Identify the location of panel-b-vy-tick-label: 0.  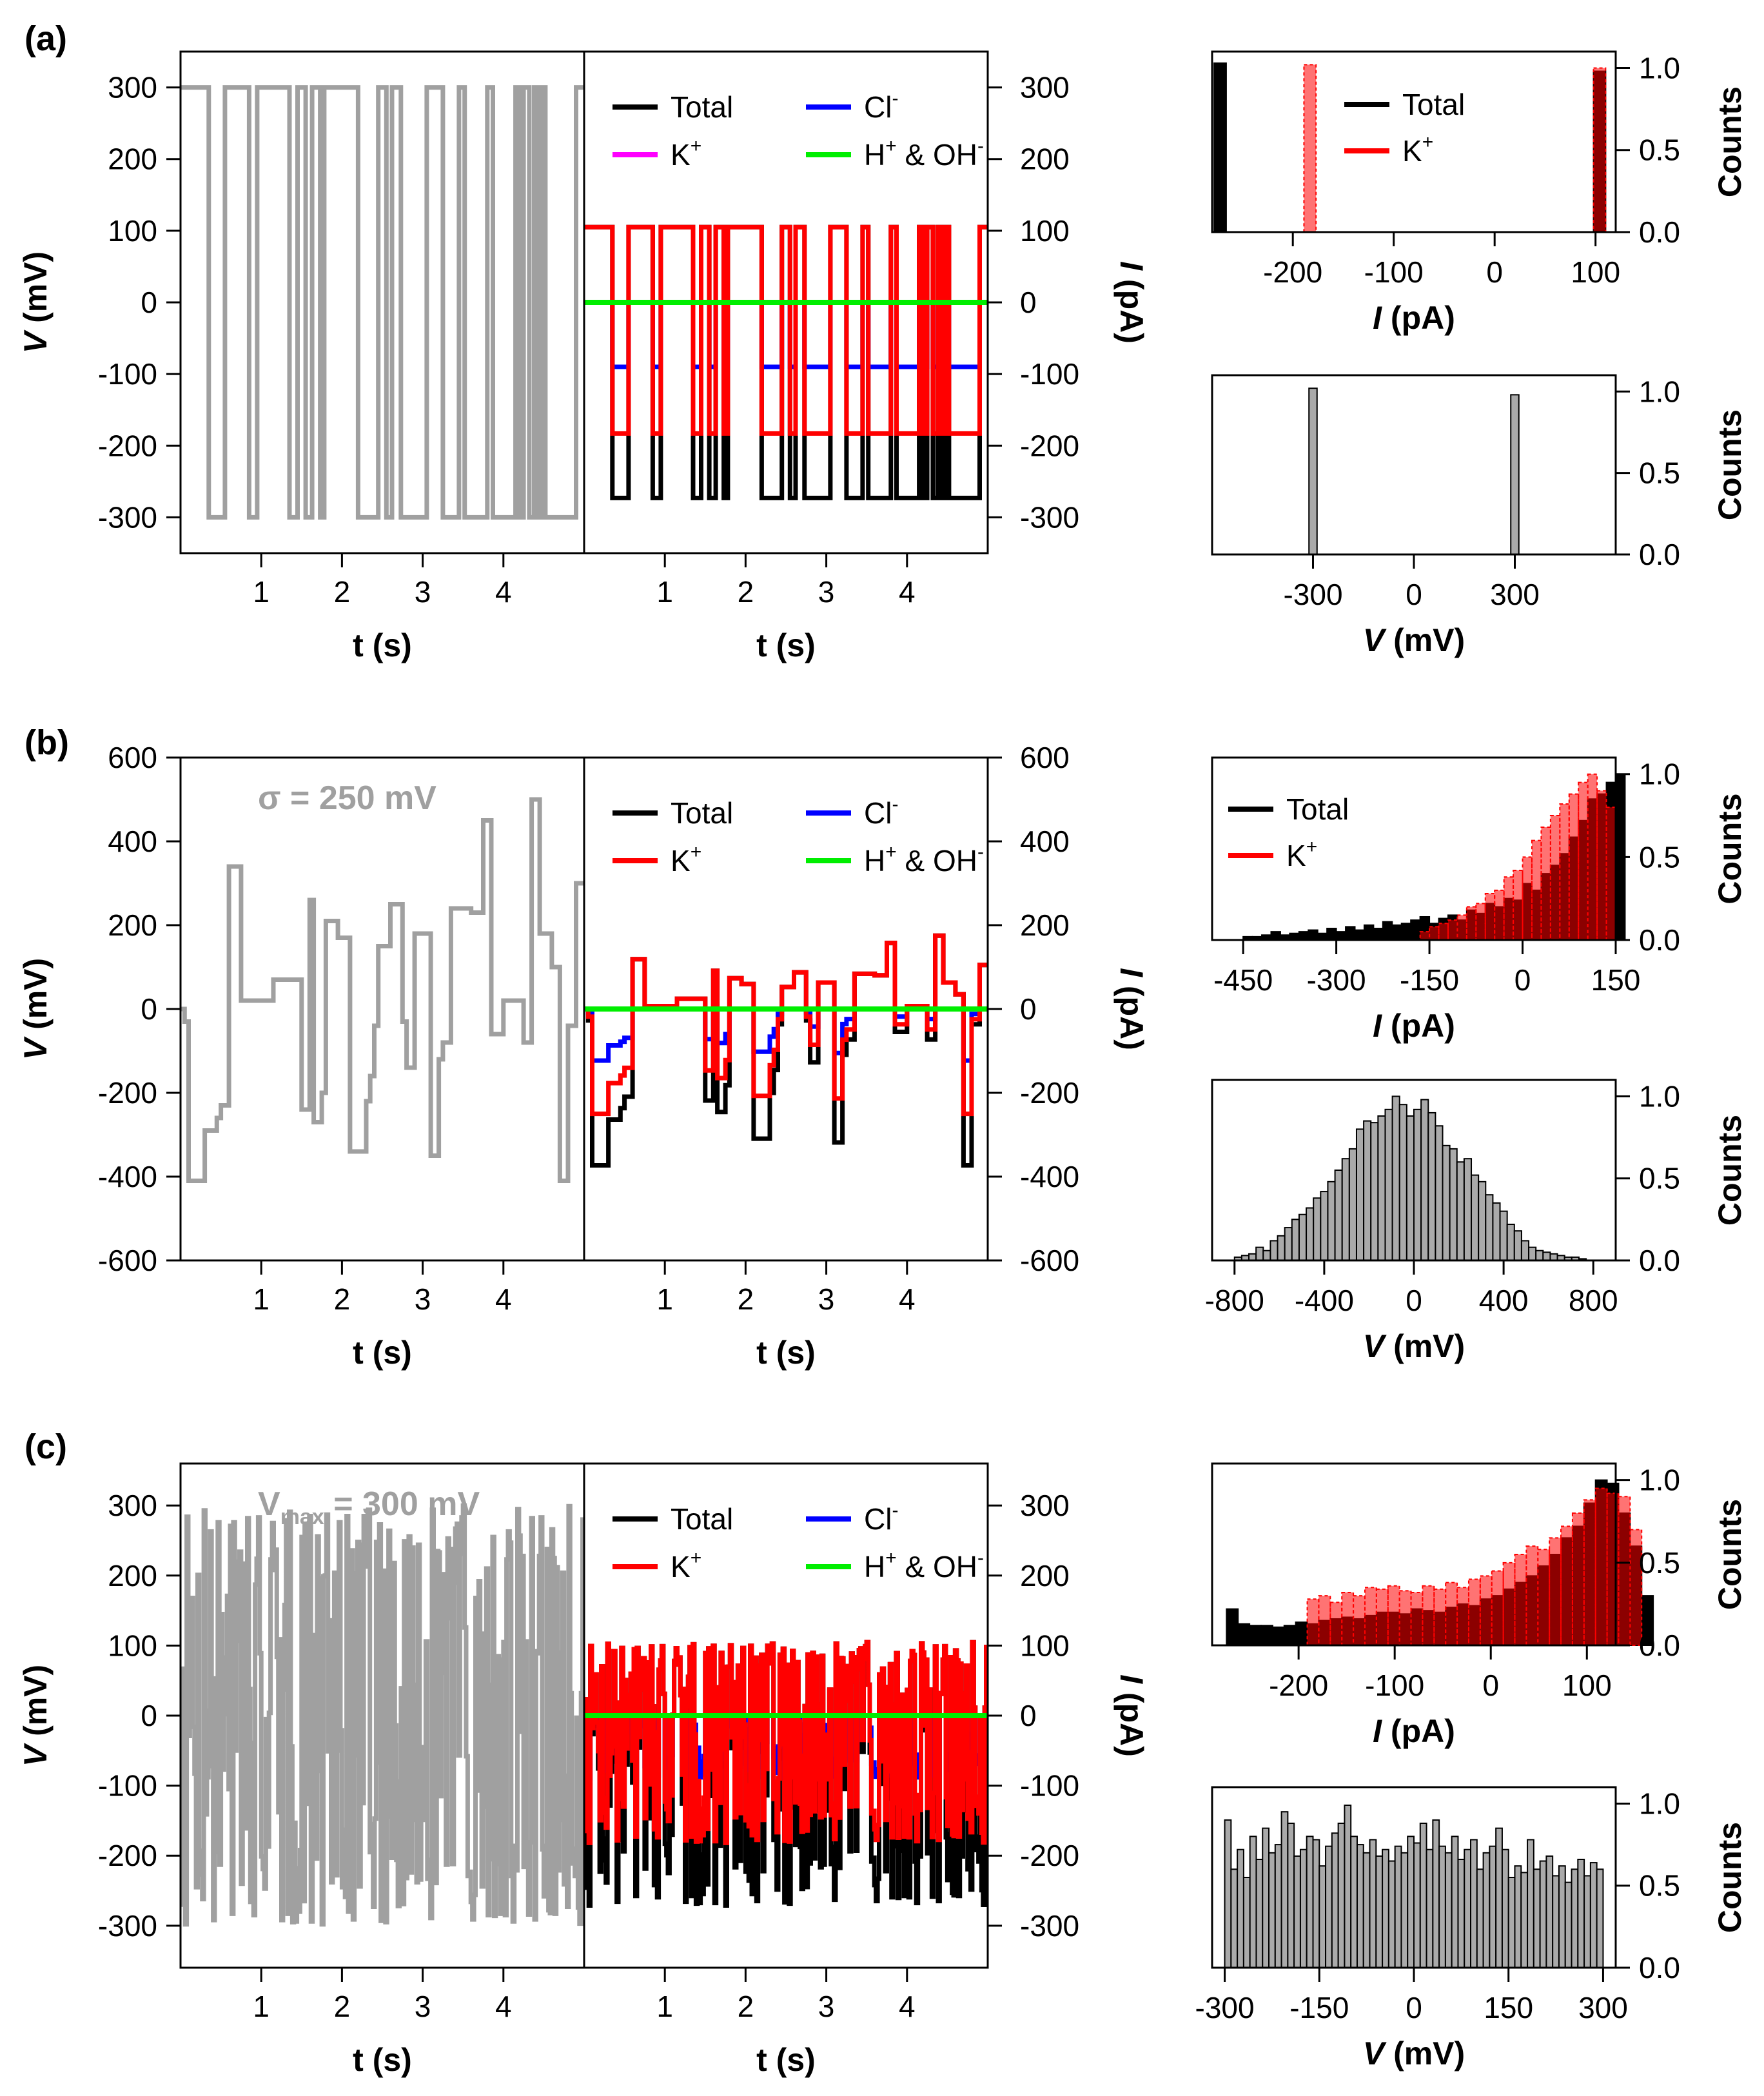
(149, 1009).